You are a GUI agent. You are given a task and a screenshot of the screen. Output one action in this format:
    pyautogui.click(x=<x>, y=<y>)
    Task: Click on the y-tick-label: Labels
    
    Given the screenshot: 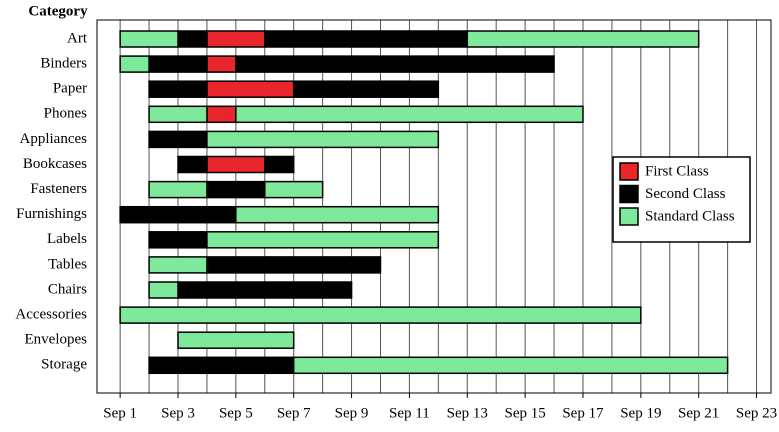 What is the action you would take?
    pyautogui.click(x=67, y=239)
    